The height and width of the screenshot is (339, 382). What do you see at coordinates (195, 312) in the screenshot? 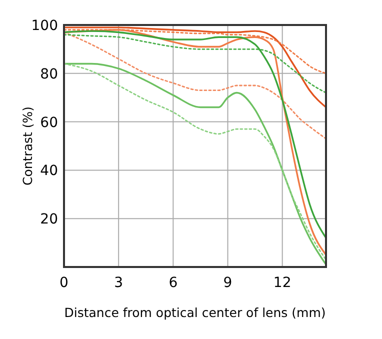
I see `x-axis-title: Distance from optical center of lens (mm)` at bounding box center [195, 312].